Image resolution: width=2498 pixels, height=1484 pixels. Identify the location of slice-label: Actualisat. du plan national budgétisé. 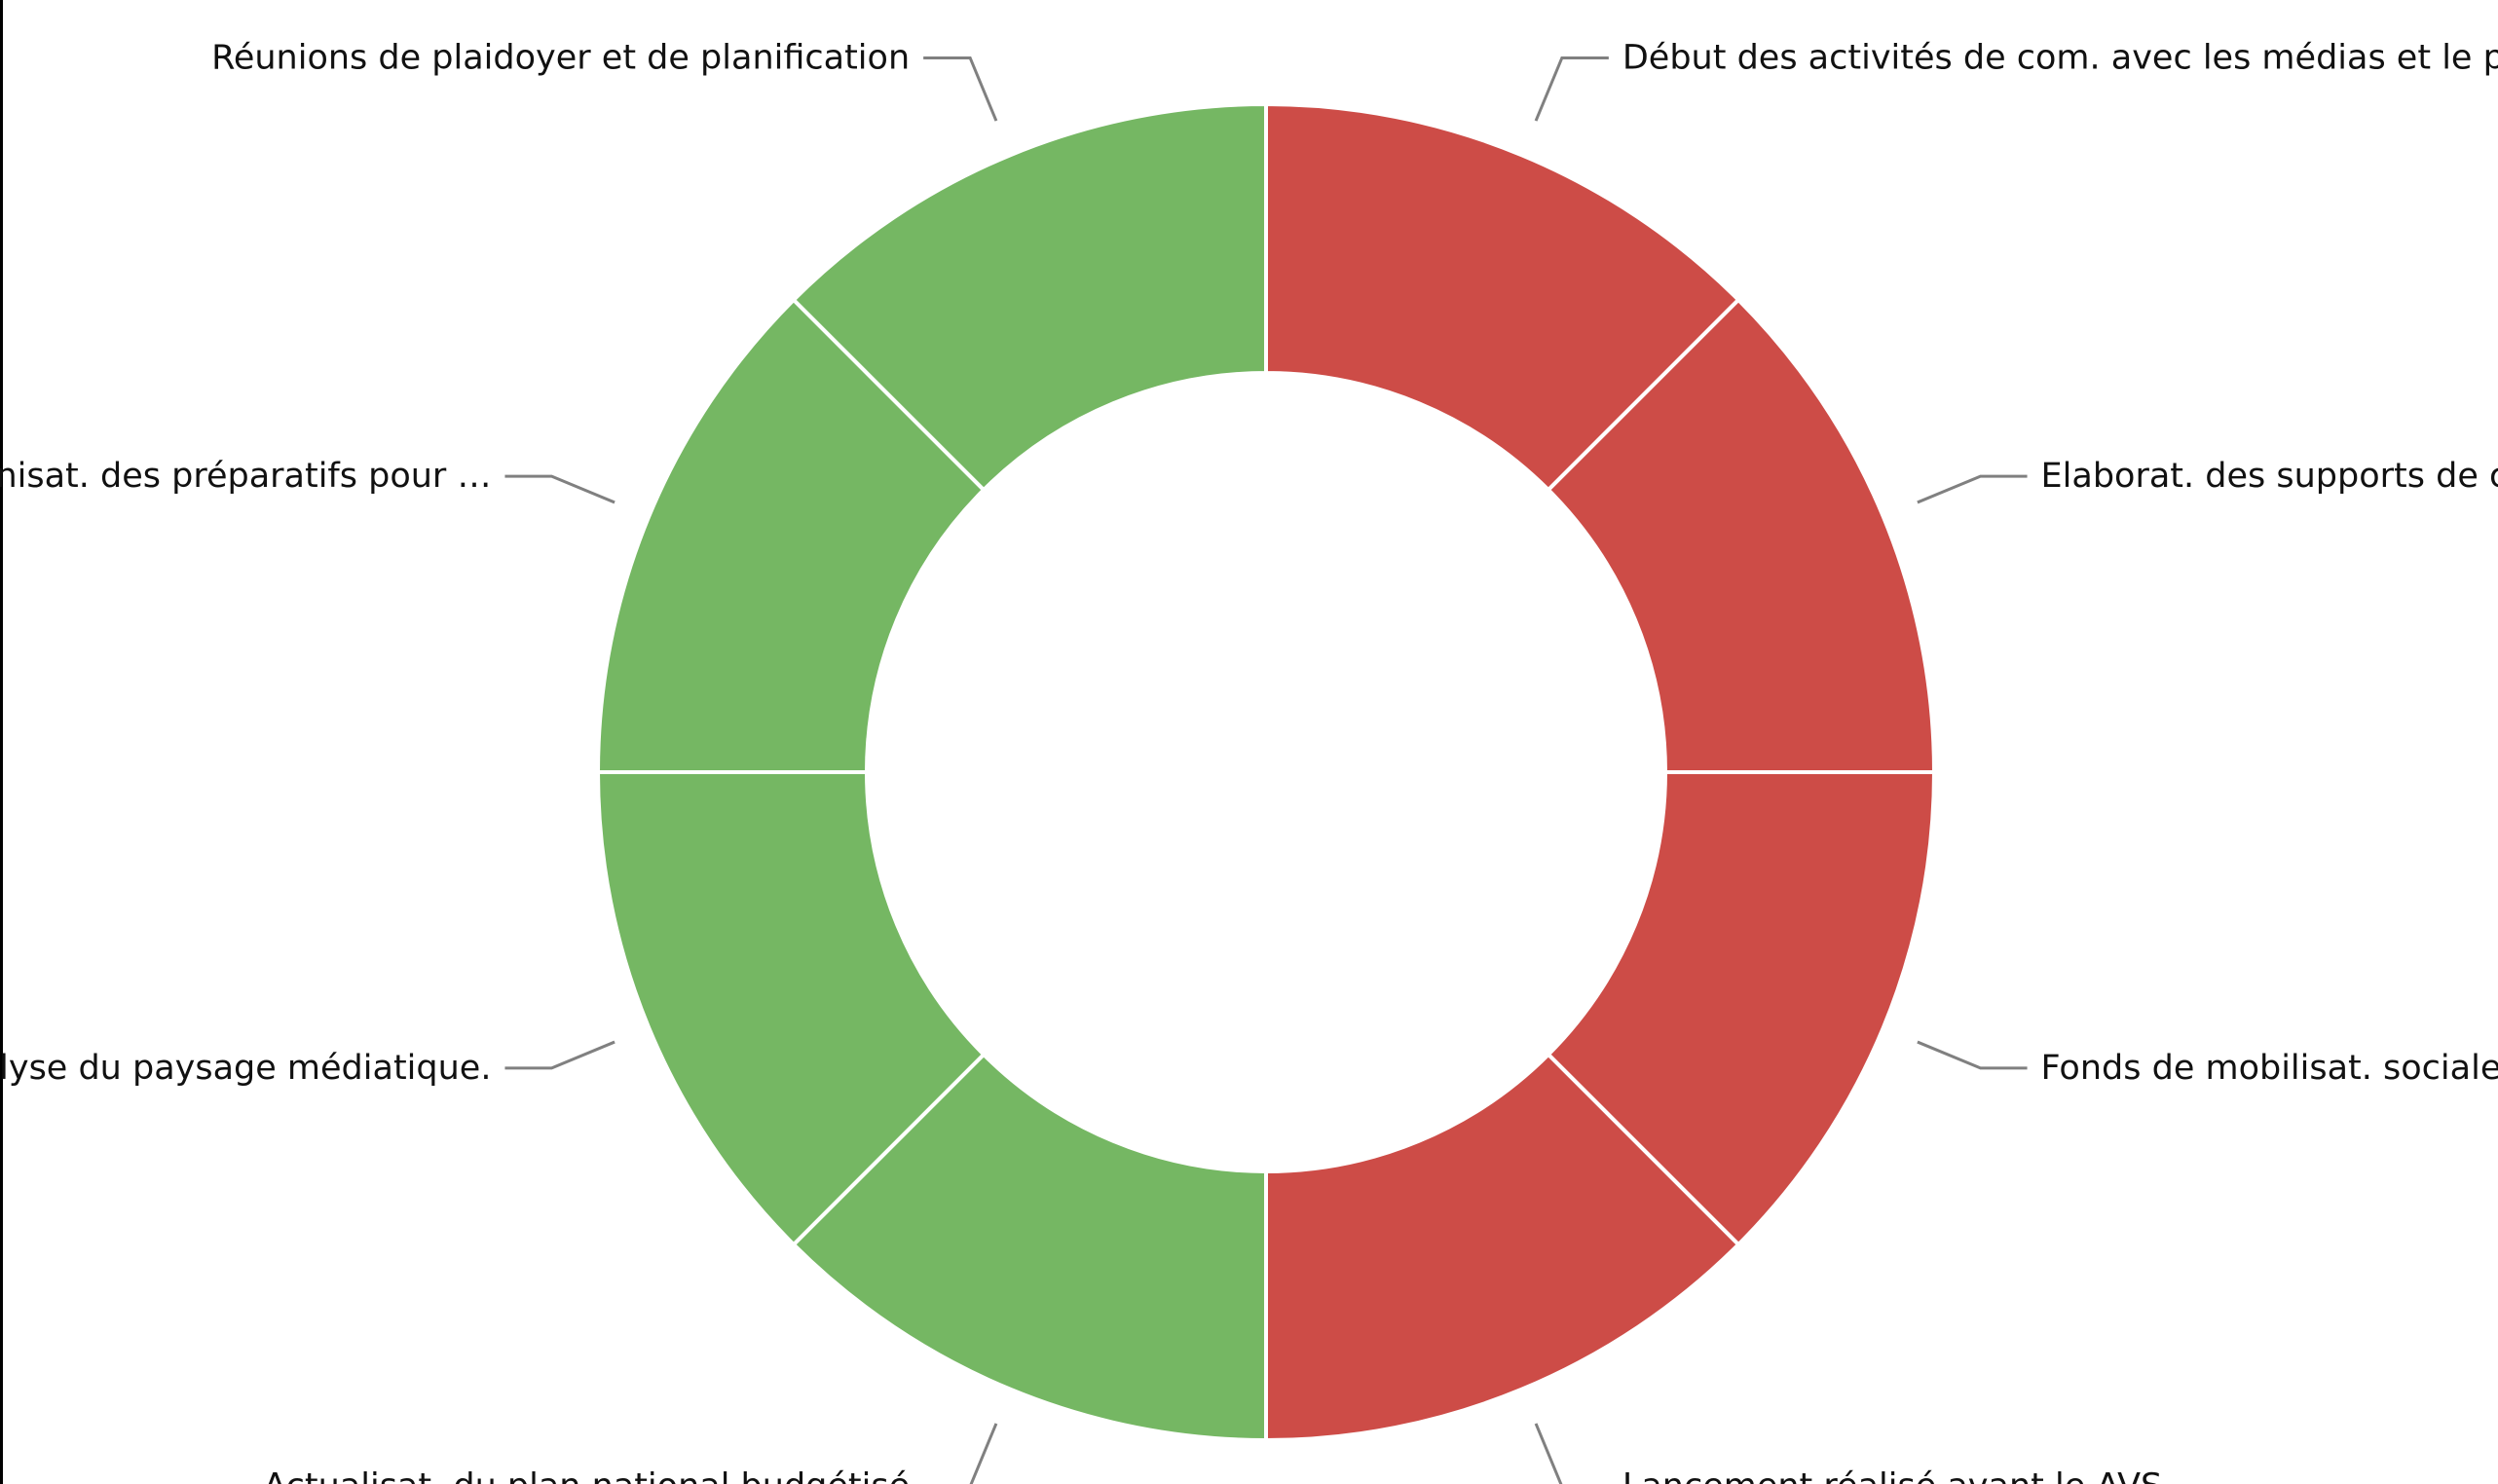
(586, 1475).